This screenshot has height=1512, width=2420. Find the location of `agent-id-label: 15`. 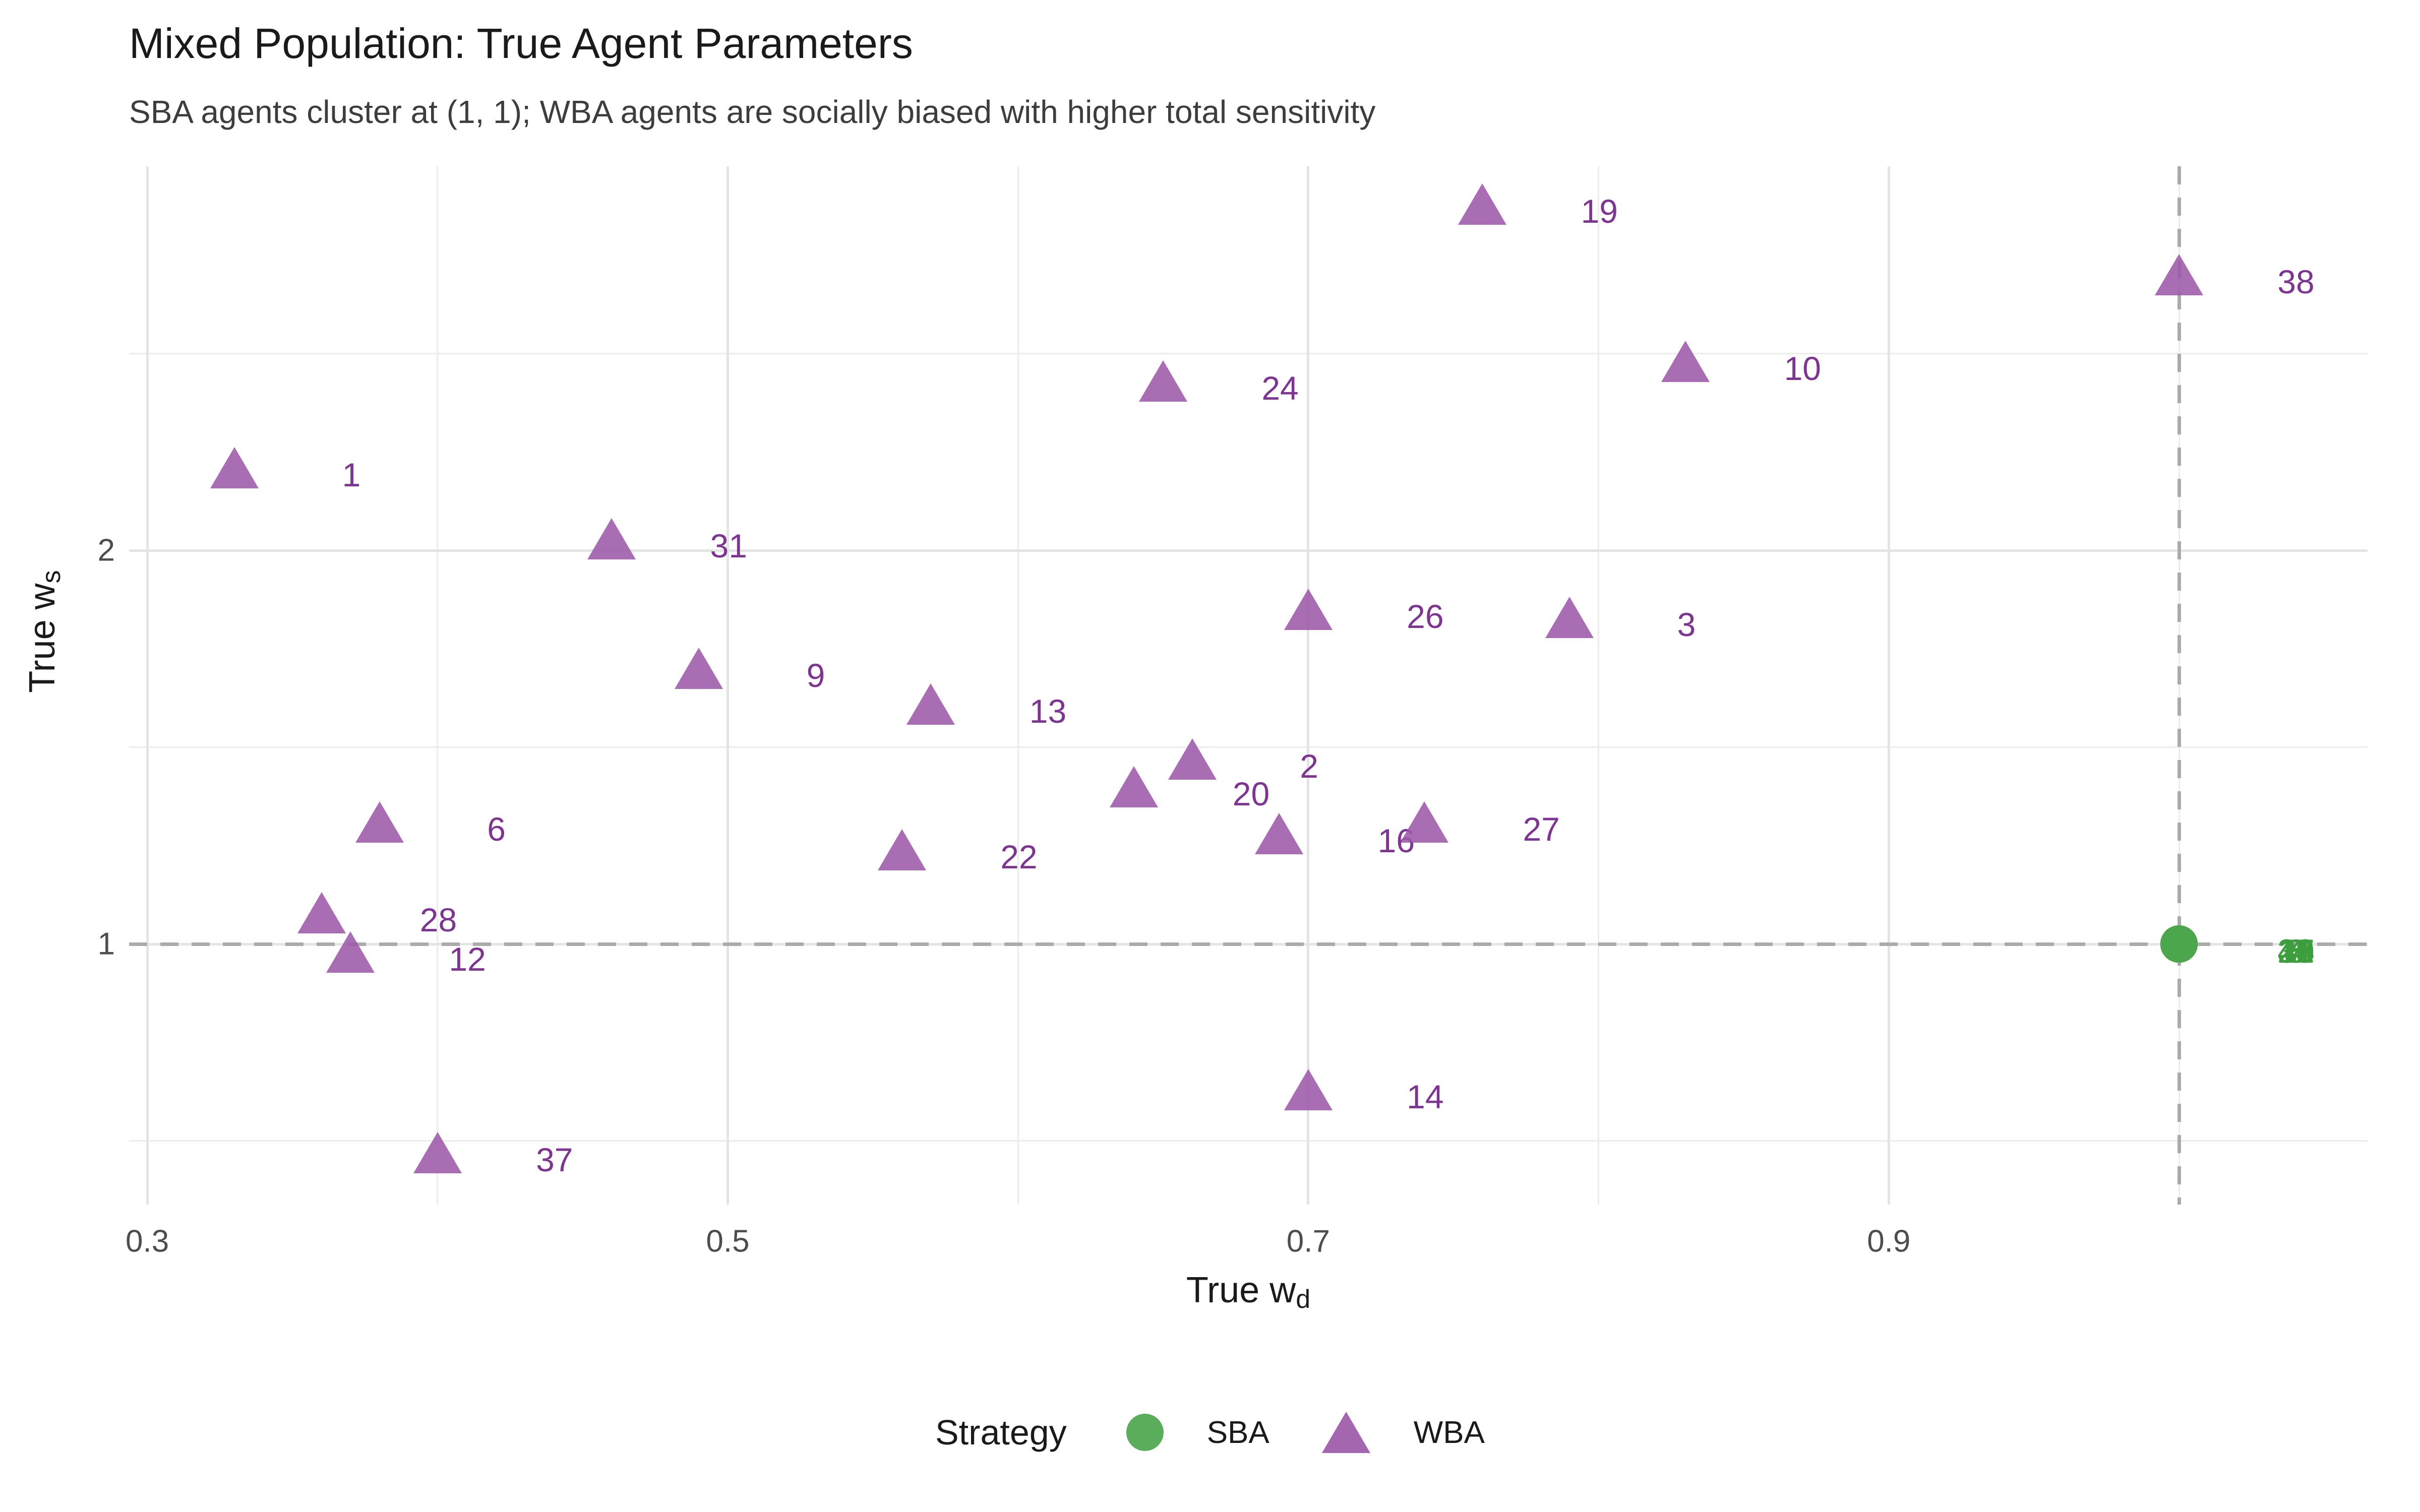

agent-id-label: 15 is located at coordinates (2296, 951).